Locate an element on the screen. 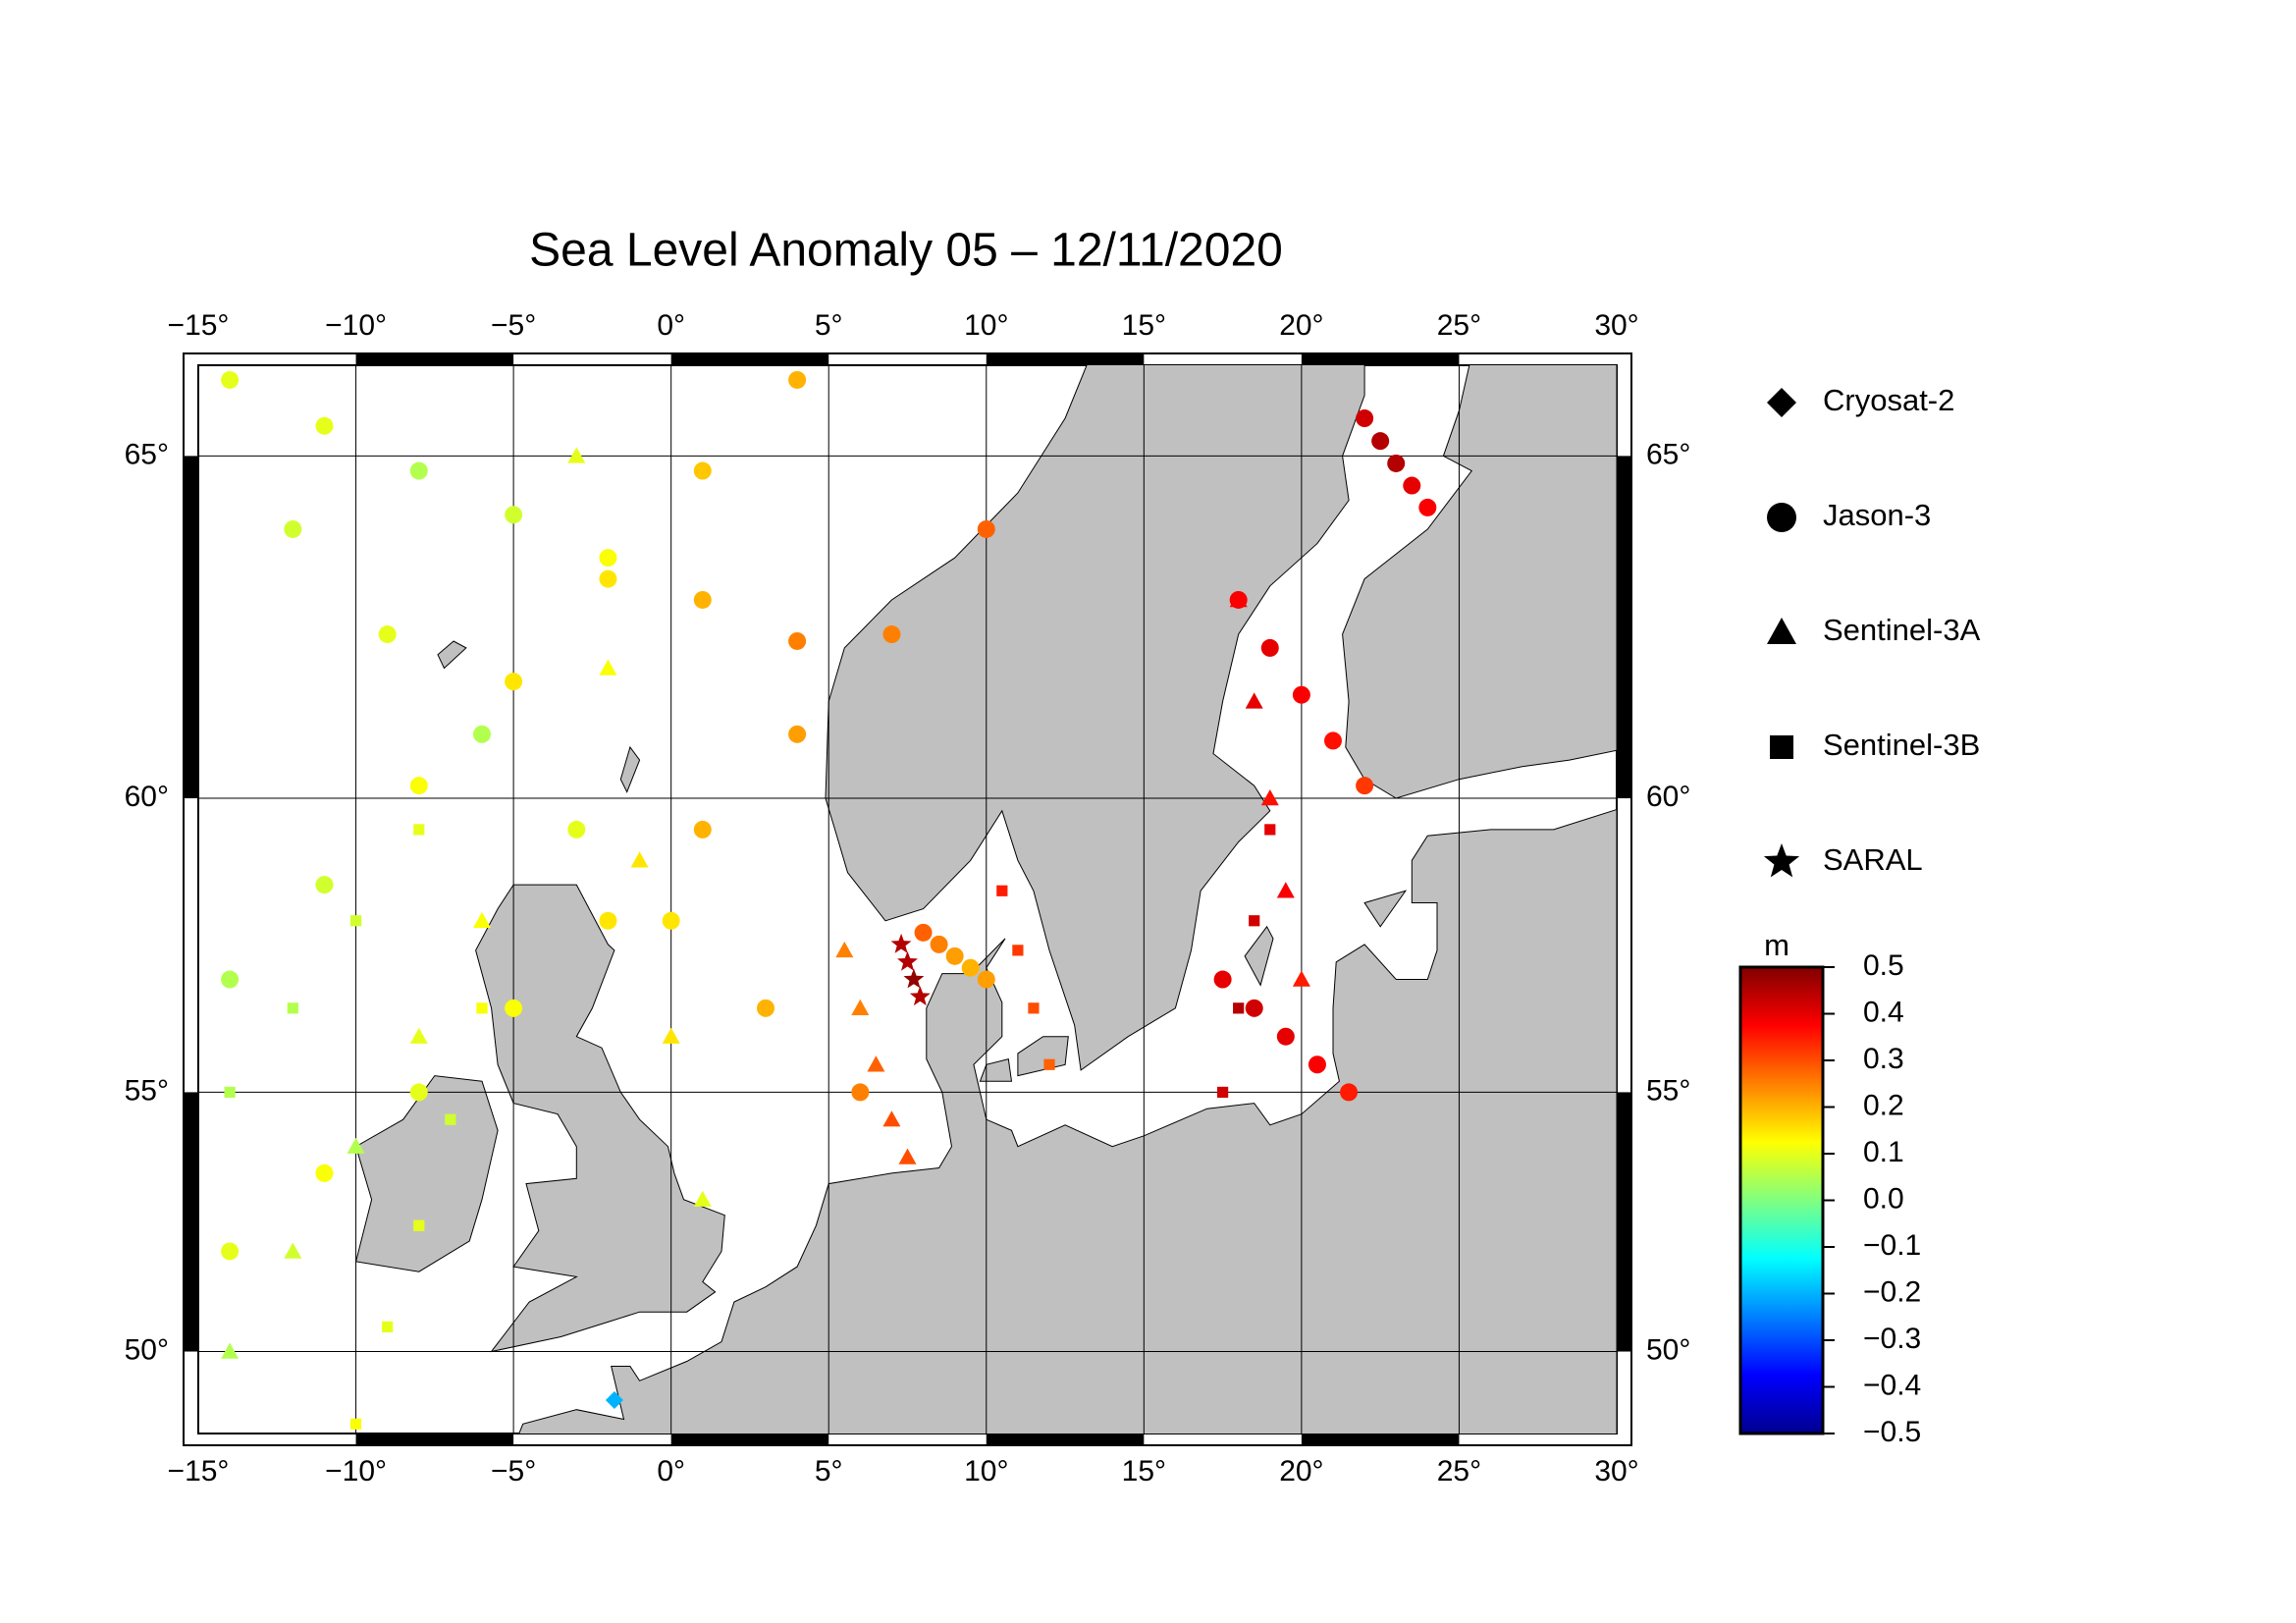  lon-tick-label: 5° is located at coordinates (829, 325).